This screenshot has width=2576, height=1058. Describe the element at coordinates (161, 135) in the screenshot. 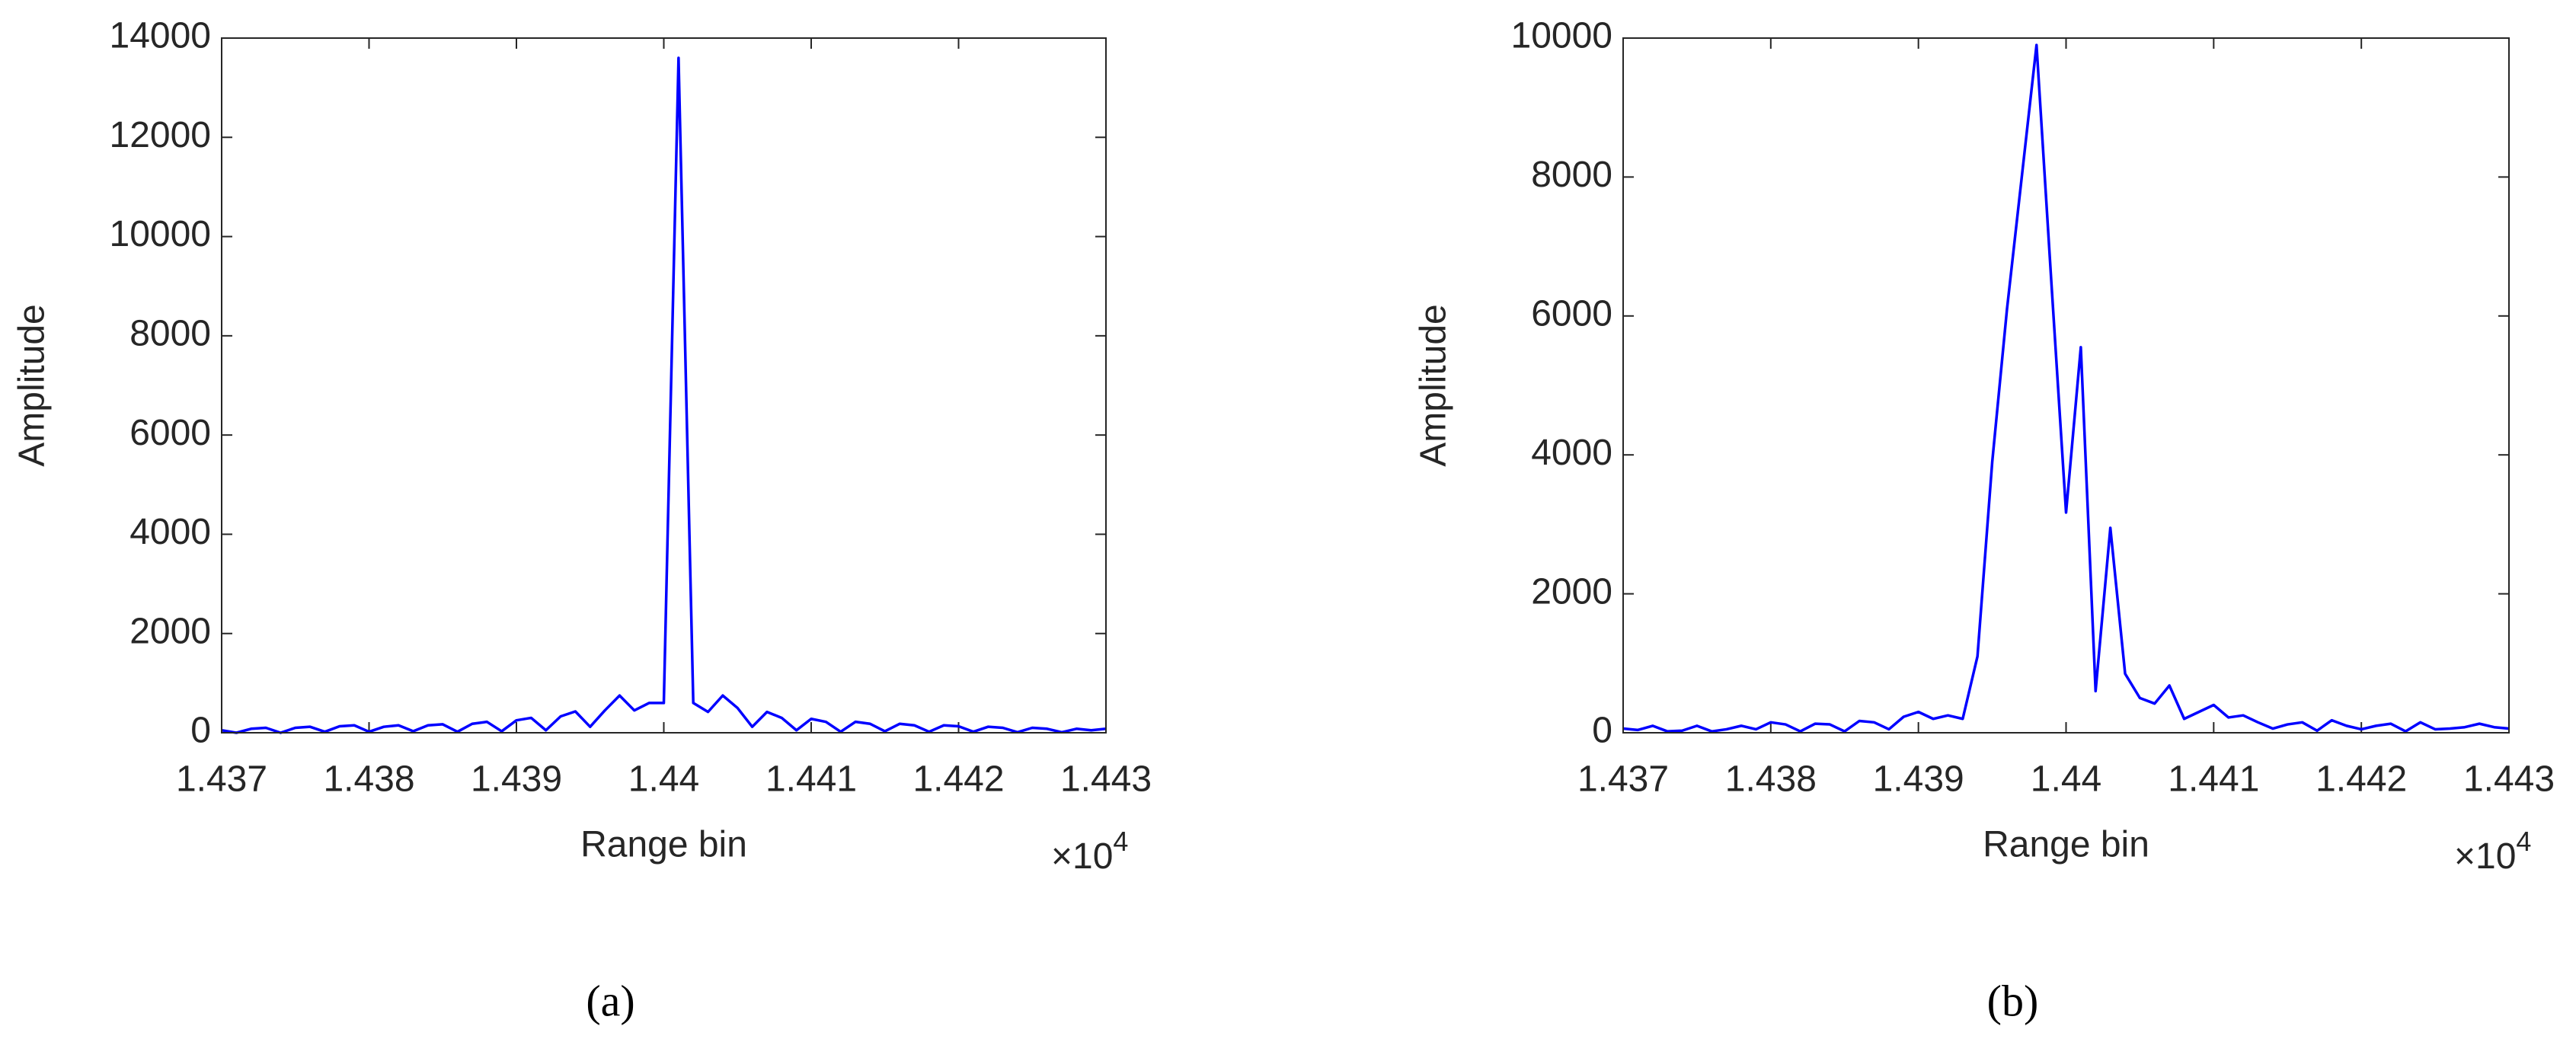

I see `y-tick-label: 12000` at that location.